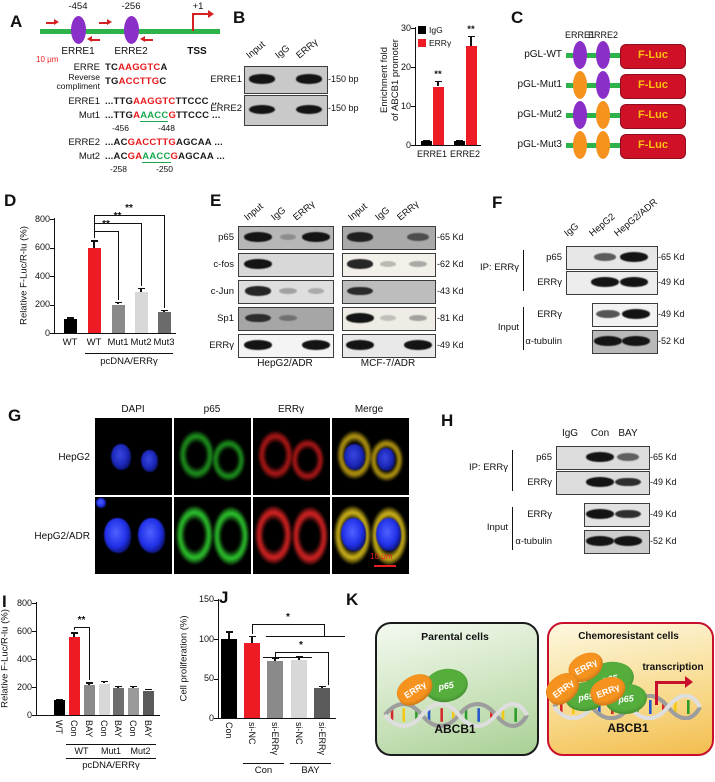 The height and width of the screenshot is (782, 715). Describe the element at coordinates (285, 363) in the screenshot. I see `blot-group-label: HepG2/ADR` at that location.